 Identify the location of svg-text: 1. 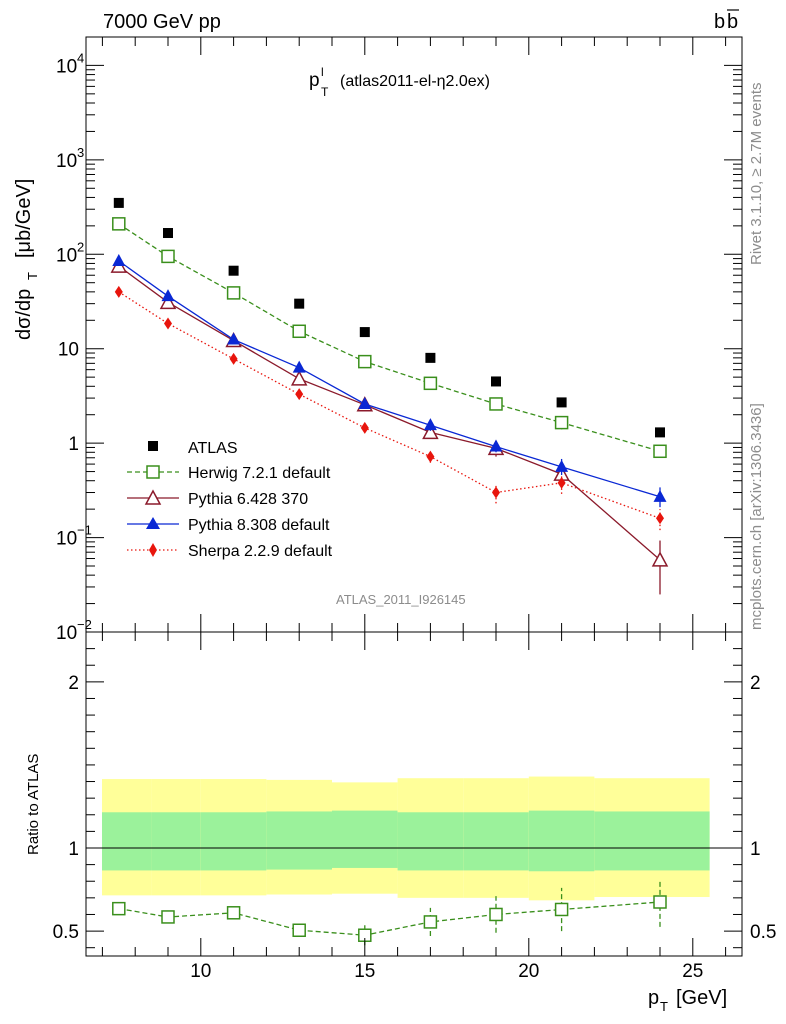
(73, 444).